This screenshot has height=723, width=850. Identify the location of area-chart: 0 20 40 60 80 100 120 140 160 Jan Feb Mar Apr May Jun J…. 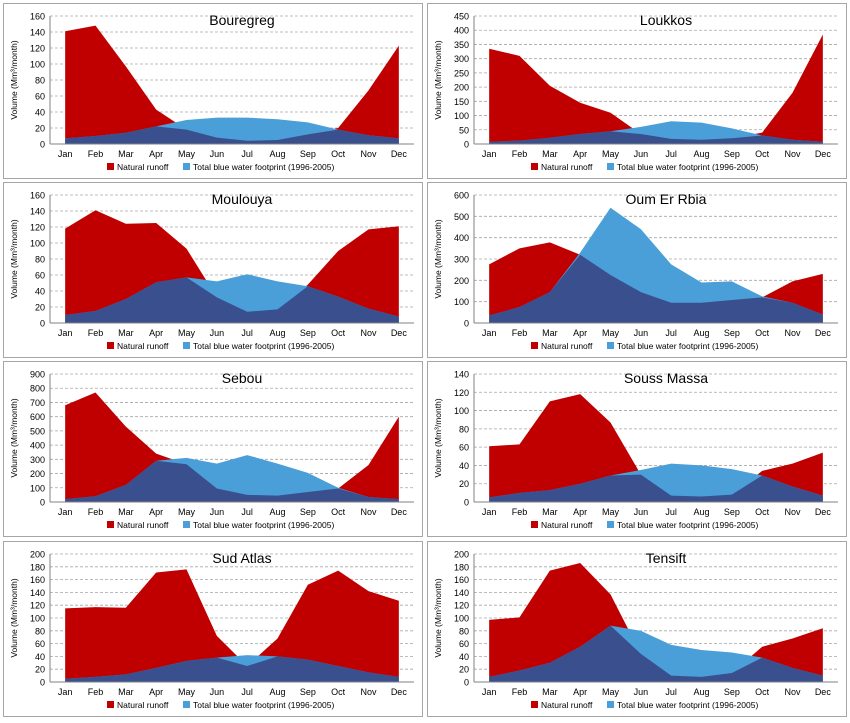
(211, 92).